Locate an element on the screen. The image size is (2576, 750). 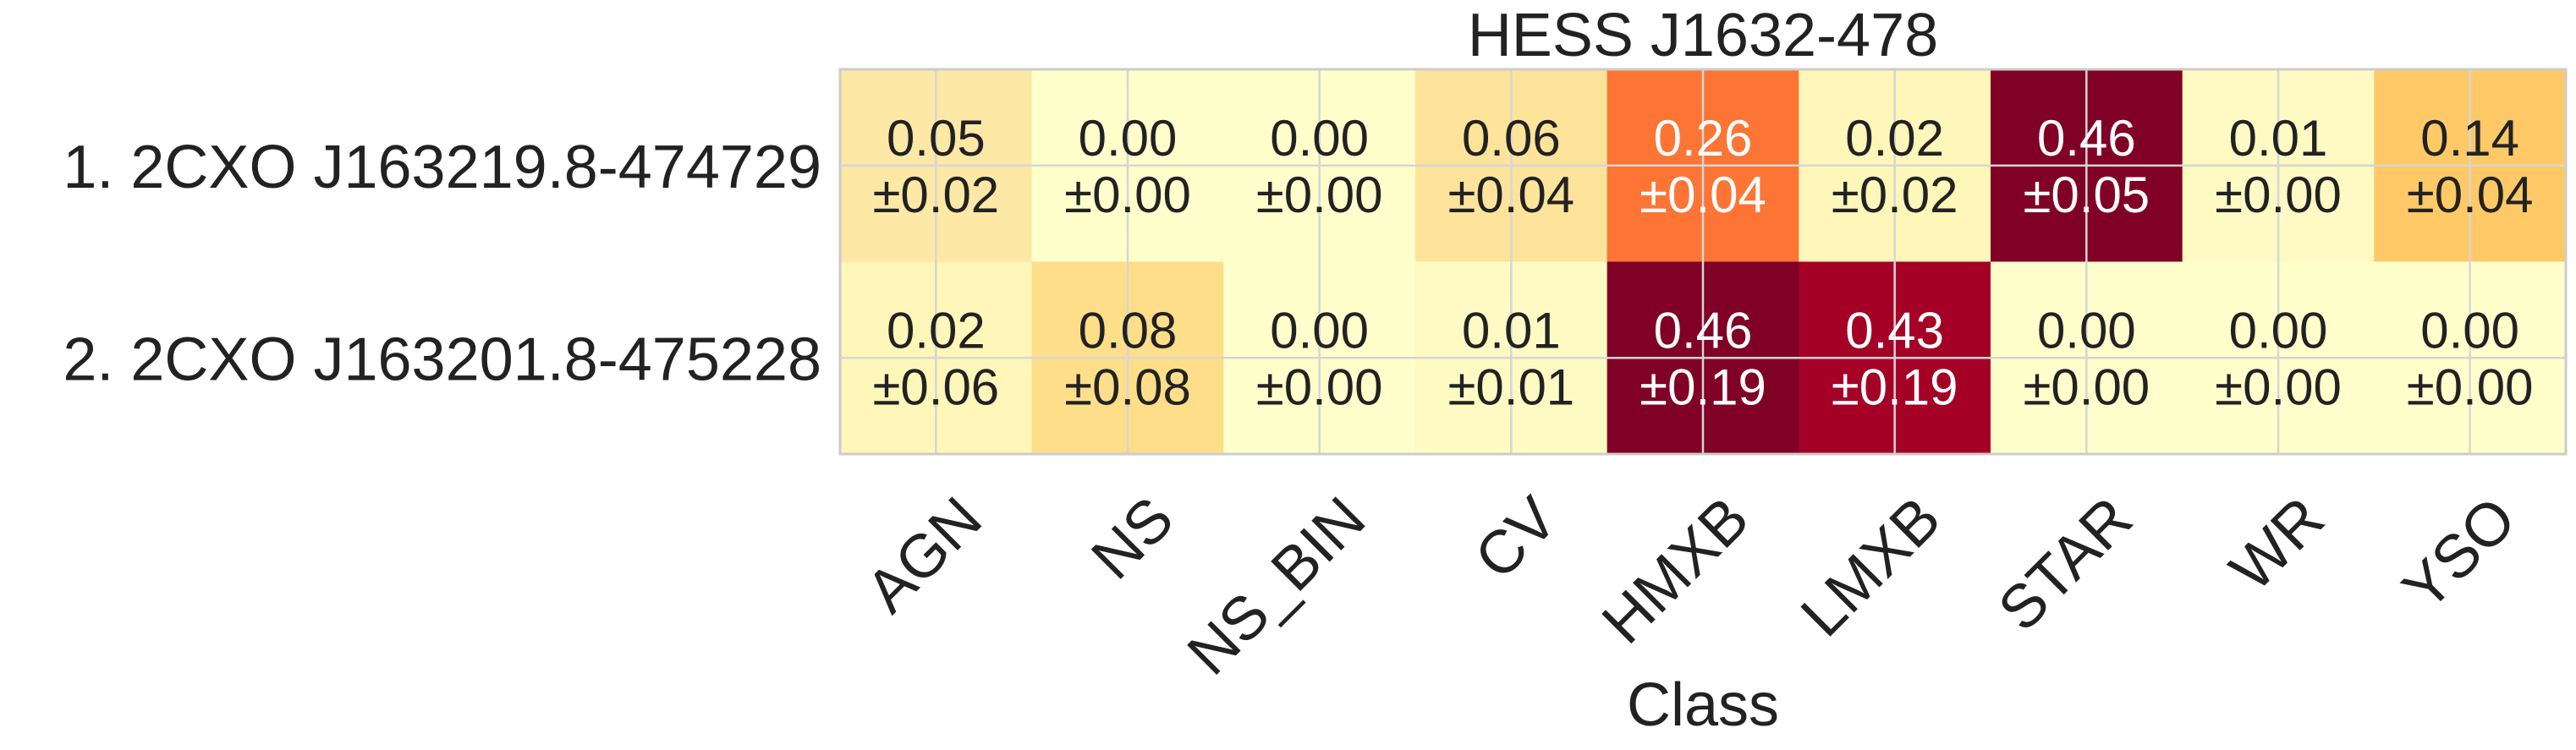
cell-value-label: 0.06 is located at coordinates (1512, 139).